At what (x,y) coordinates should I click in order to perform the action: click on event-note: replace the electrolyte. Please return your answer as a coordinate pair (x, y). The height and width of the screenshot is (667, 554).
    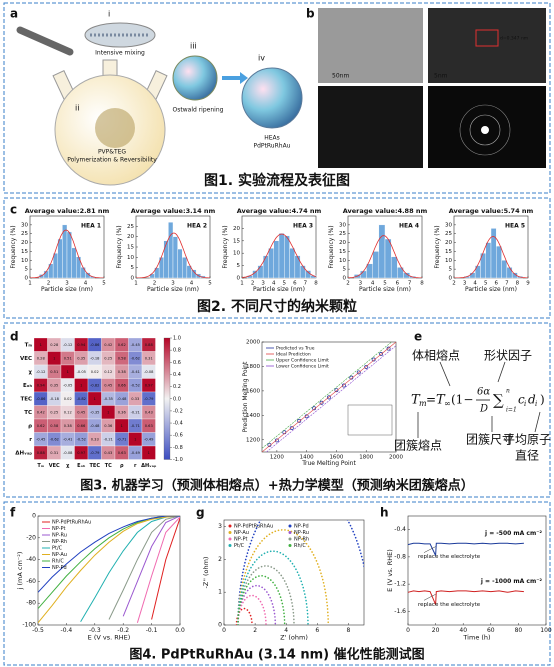
    Looking at the image, I should click on (449, 557).